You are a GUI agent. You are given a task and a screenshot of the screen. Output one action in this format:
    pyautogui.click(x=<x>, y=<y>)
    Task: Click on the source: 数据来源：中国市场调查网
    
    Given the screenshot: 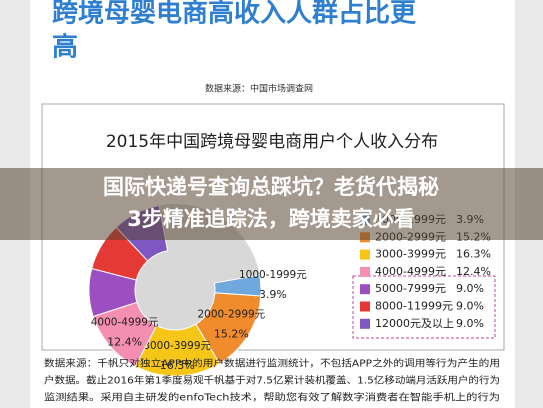 What is the action you would take?
    pyautogui.click(x=259, y=89)
    